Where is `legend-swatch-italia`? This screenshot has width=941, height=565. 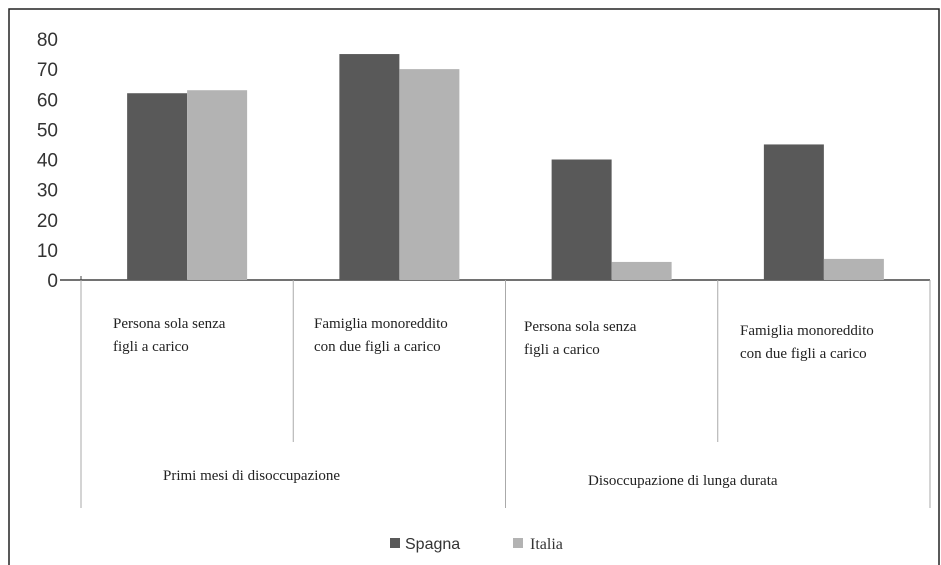 legend-swatch-italia is located at coordinates (518, 543).